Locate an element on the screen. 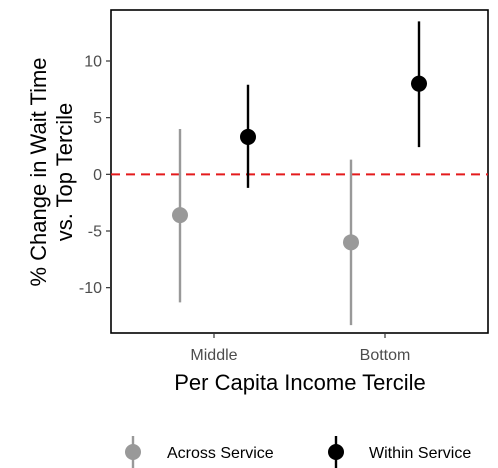  y-axis-title: % Change in Wait Time vs. Top Tercile is located at coordinates (51, 171).